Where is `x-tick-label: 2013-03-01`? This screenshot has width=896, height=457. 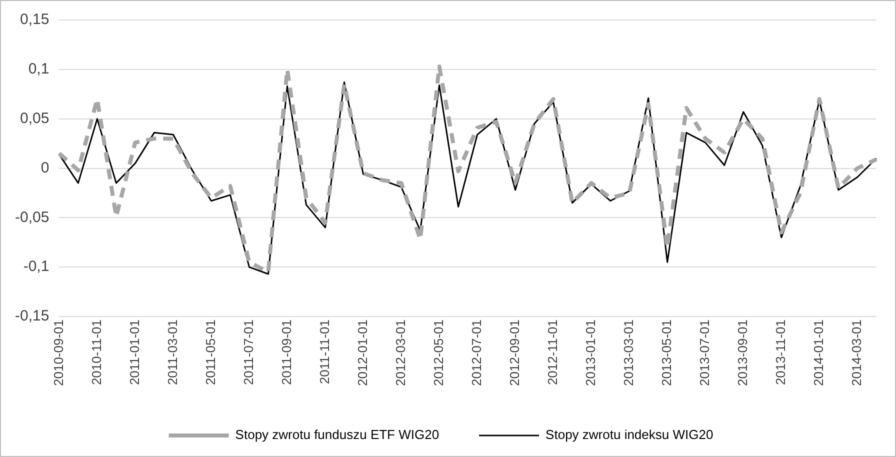
x-tick-label: 2013-03-01 is located at coordinates (628, 353).